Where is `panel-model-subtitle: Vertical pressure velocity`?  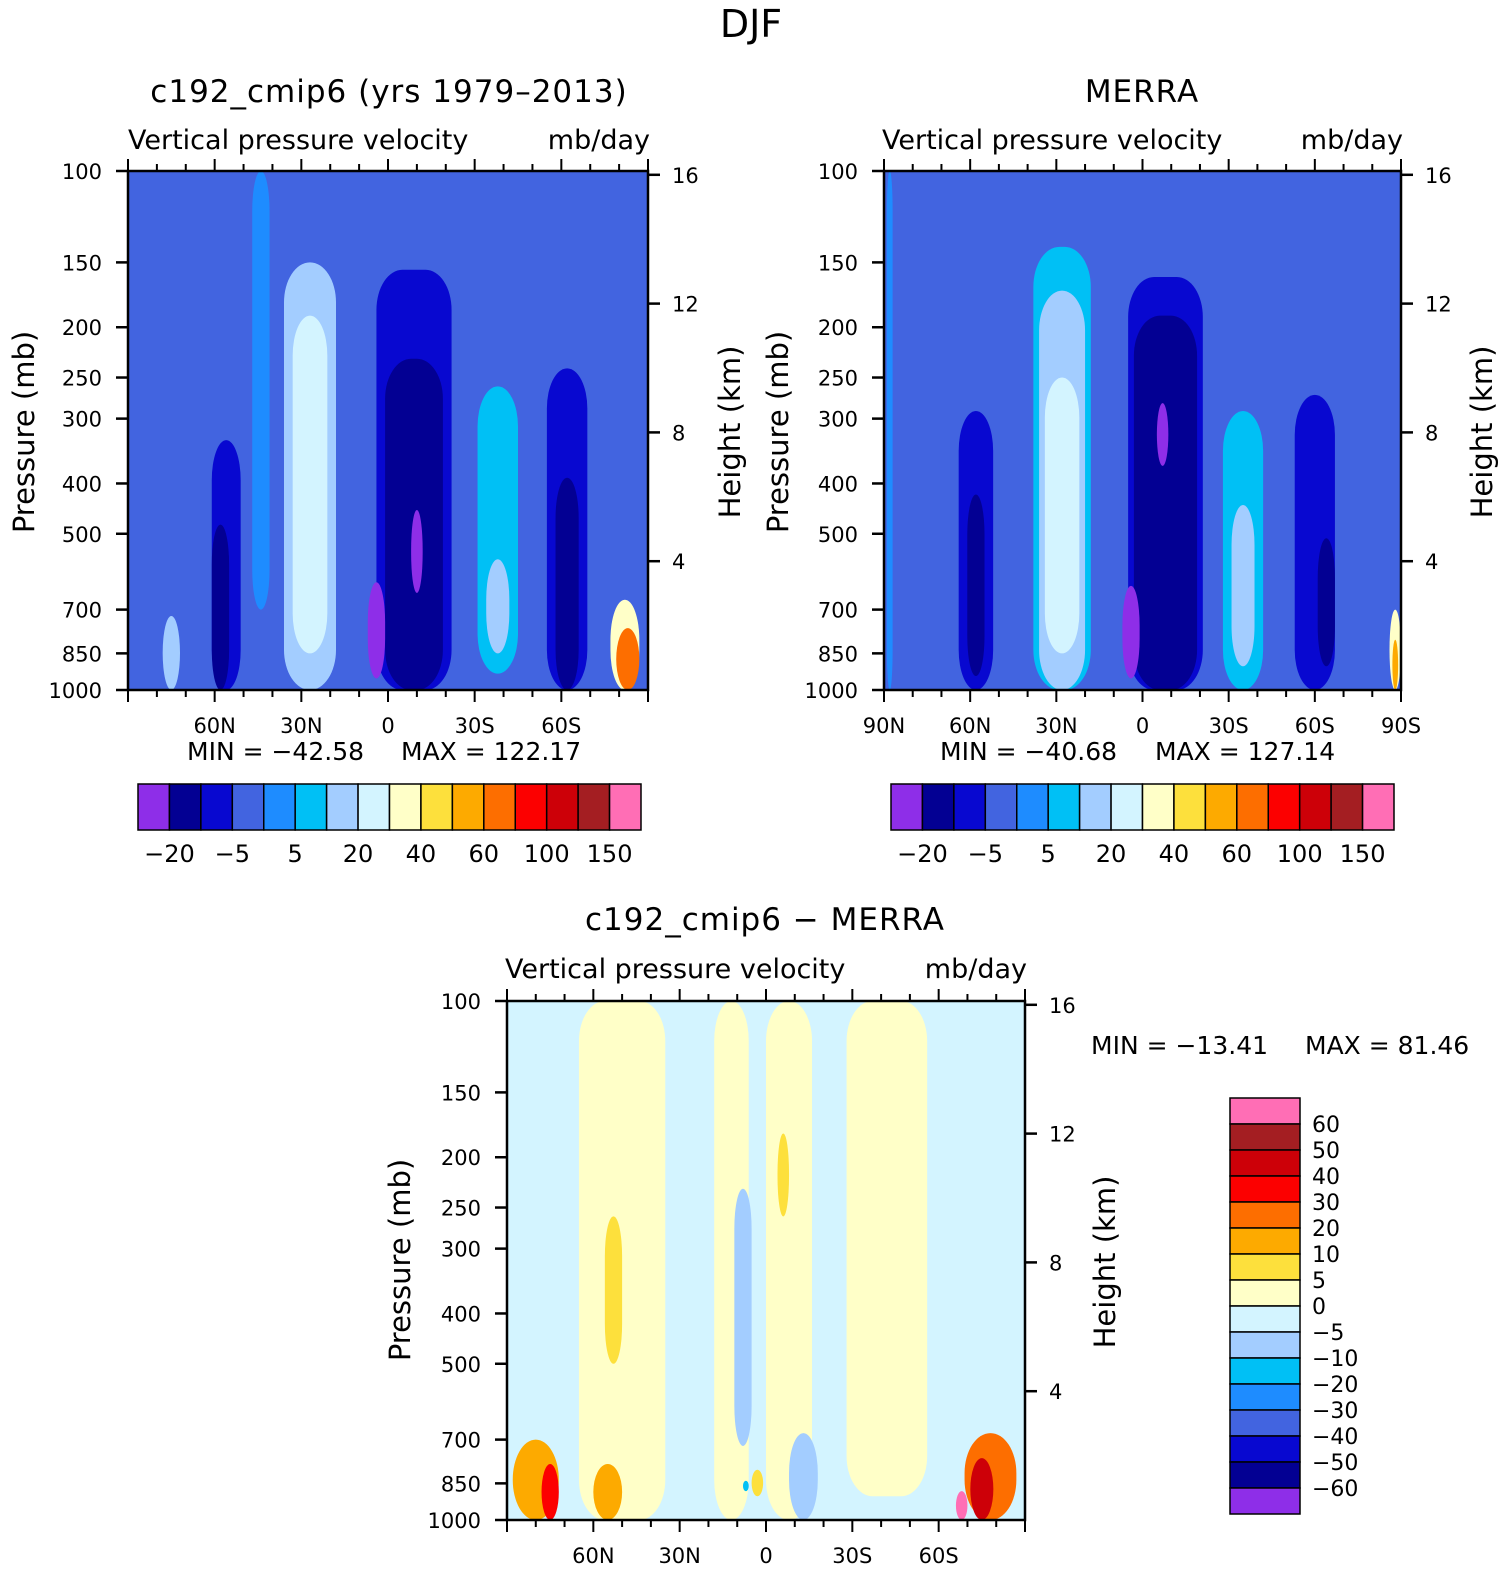 panel-model-subtitle: Vertical pressure velocity is located at coordinates (298, 140).